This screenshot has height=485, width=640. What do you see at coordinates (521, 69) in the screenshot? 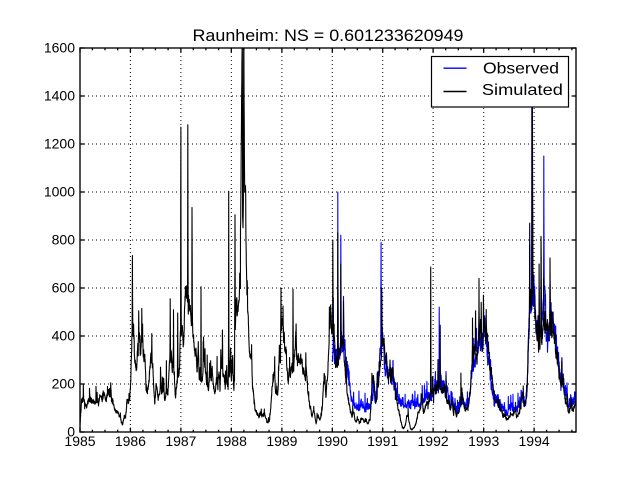
I see `svg-text: Observed` at bounding box center [521, 69].